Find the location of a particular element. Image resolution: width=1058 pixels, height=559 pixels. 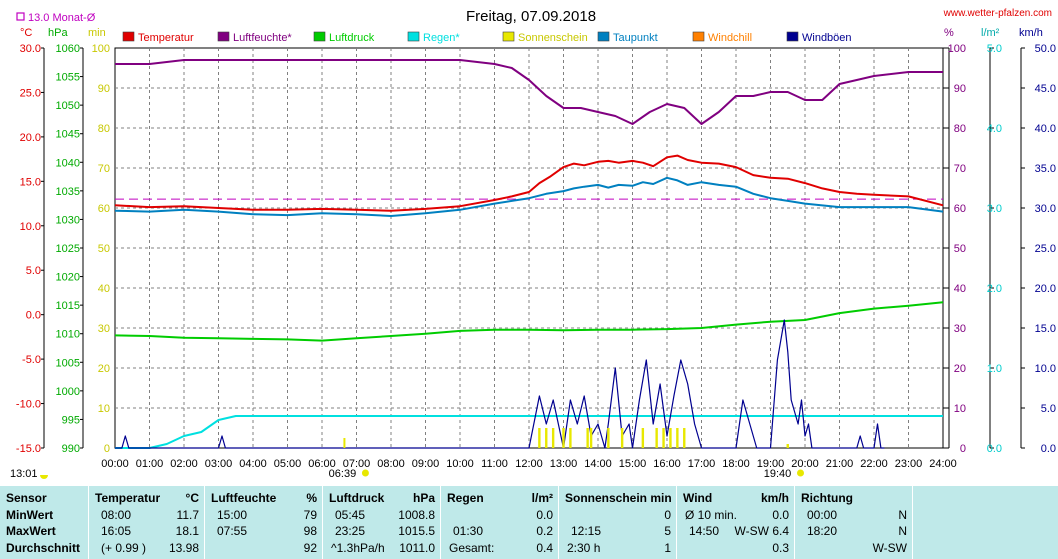

temp-unit-label: °C is located at coordinates (26, 33).